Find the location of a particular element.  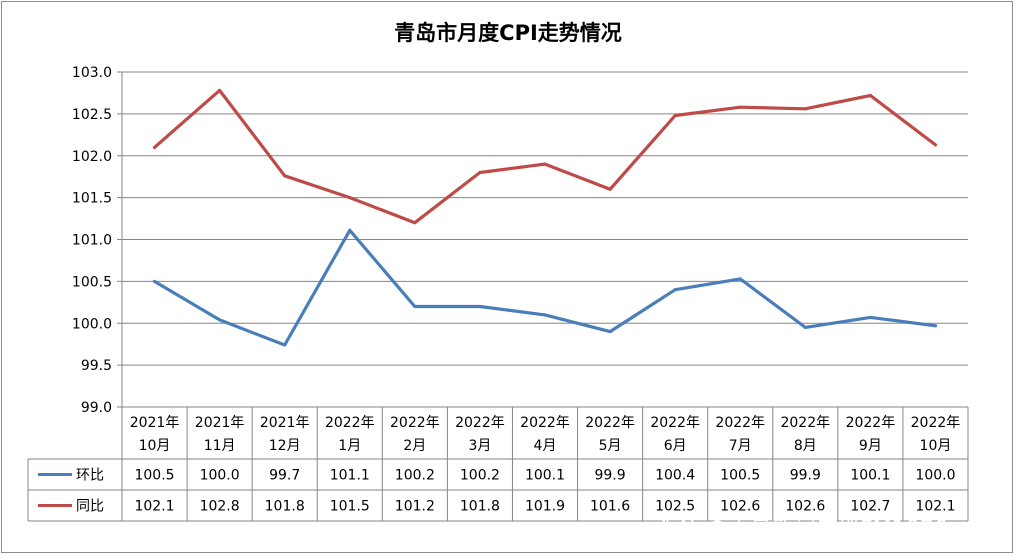

y-tick-label: 102.0 is located at coordinates (92, 157).